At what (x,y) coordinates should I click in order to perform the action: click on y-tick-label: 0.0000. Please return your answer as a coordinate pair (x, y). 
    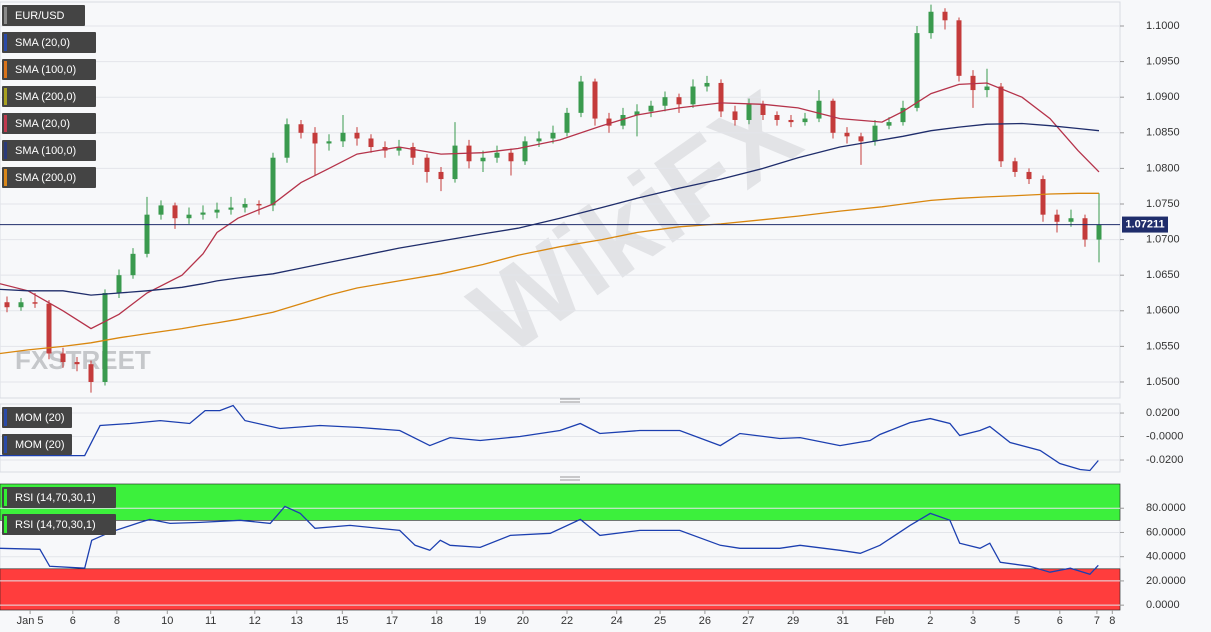
    Looking at the image, I should click on (1163, 605).